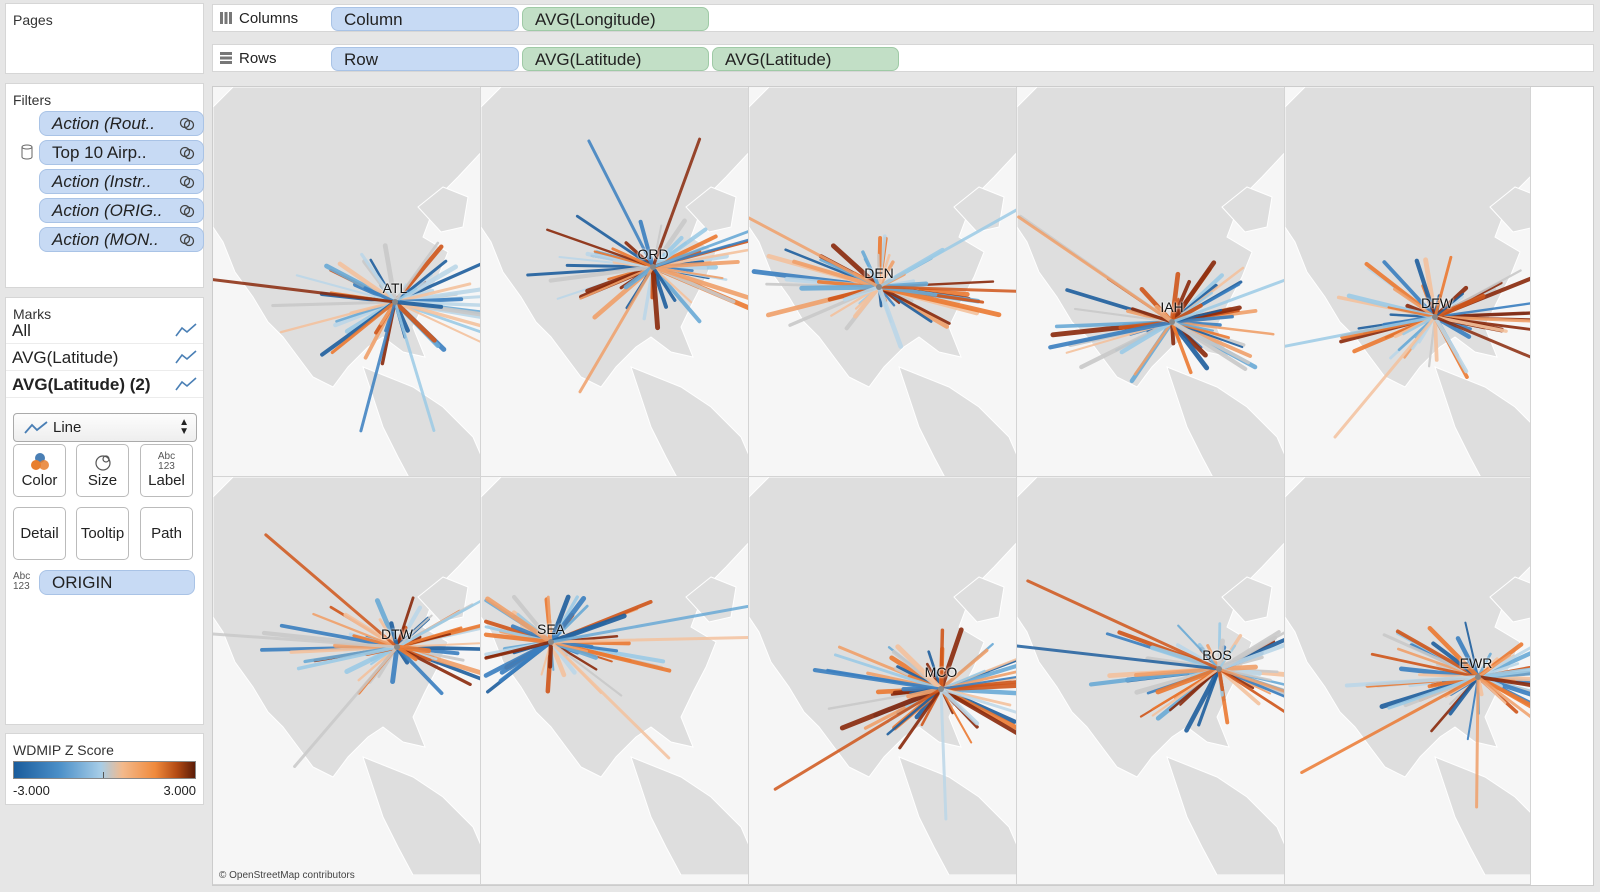 Image resolution: width=1600 pixels, height=892 pixels. I want to click on map-cell-bos: BOS, so click(1151, 681).